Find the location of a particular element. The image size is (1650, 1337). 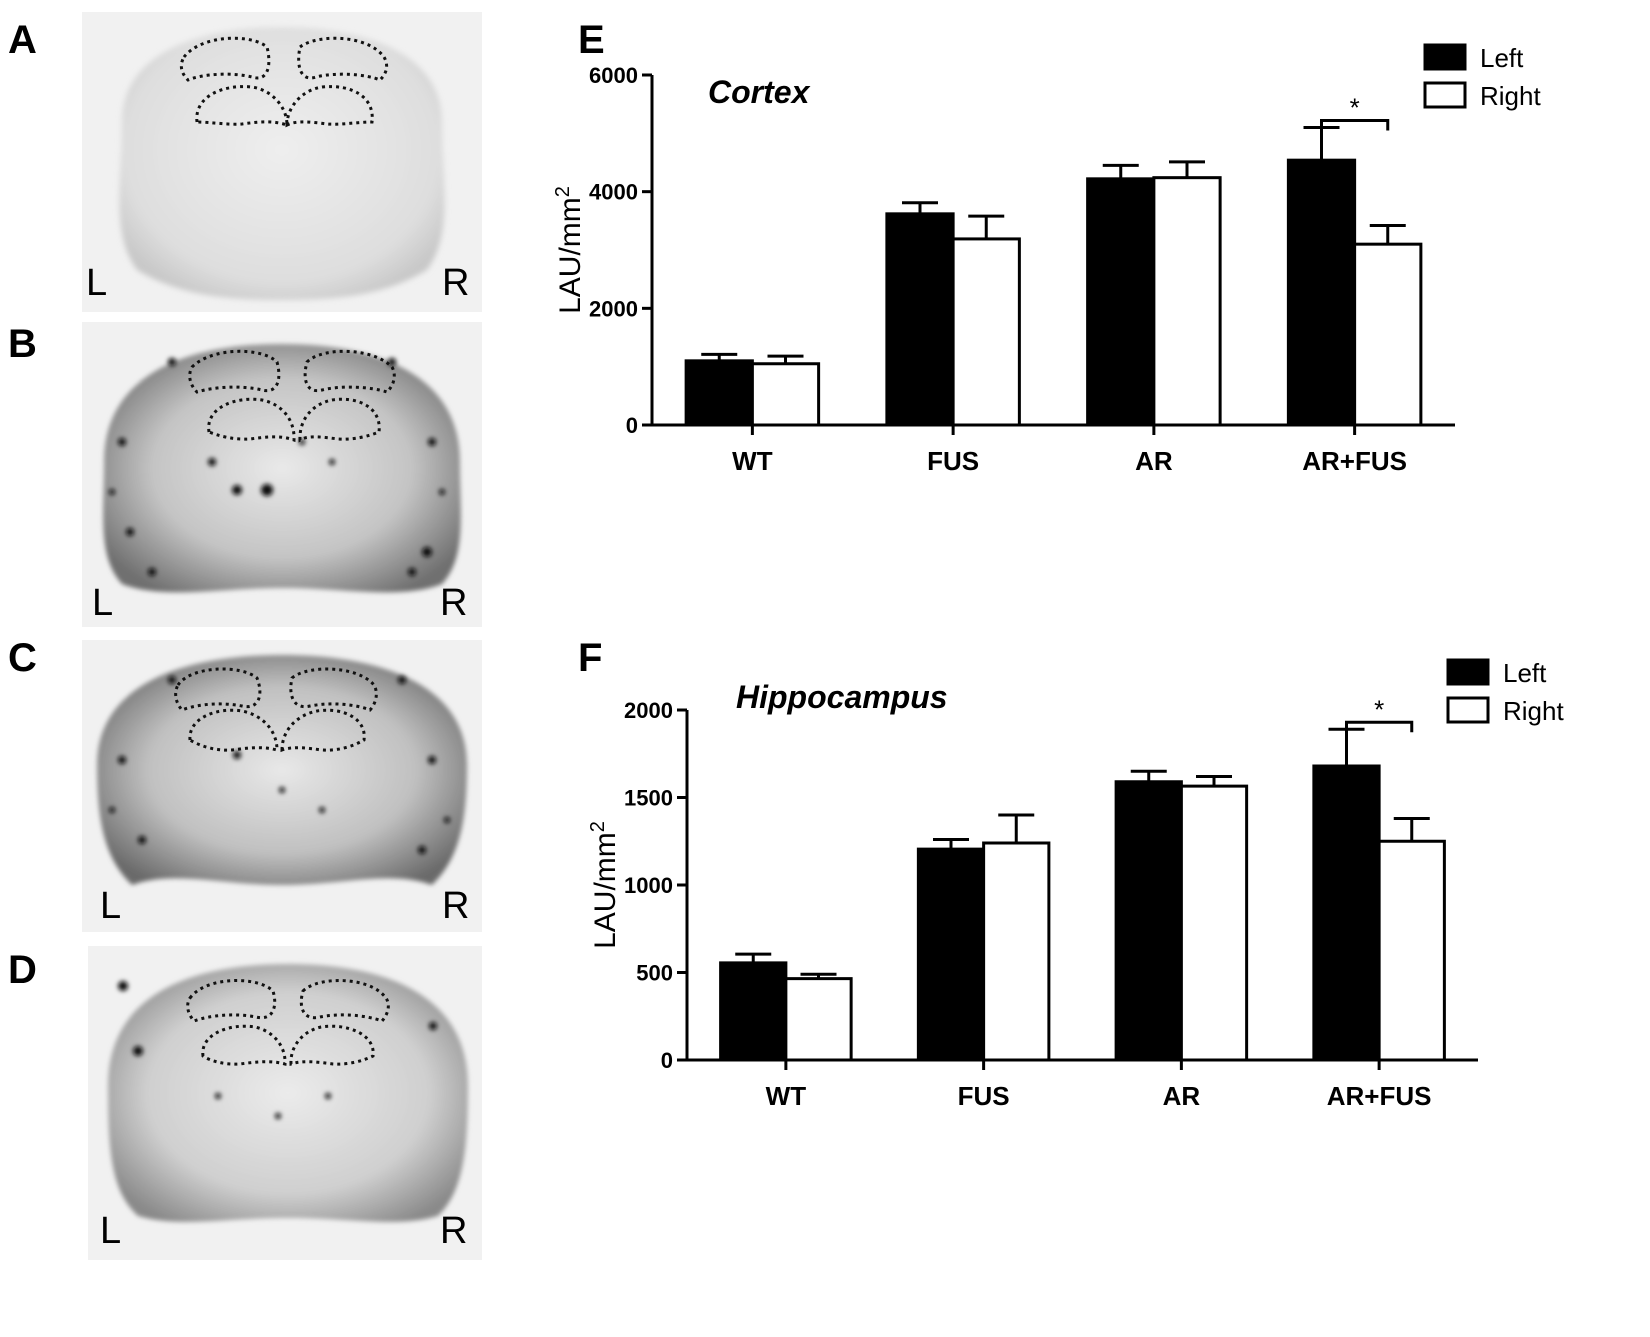

panel-letter-a: A is located at coordinates (22, 40).